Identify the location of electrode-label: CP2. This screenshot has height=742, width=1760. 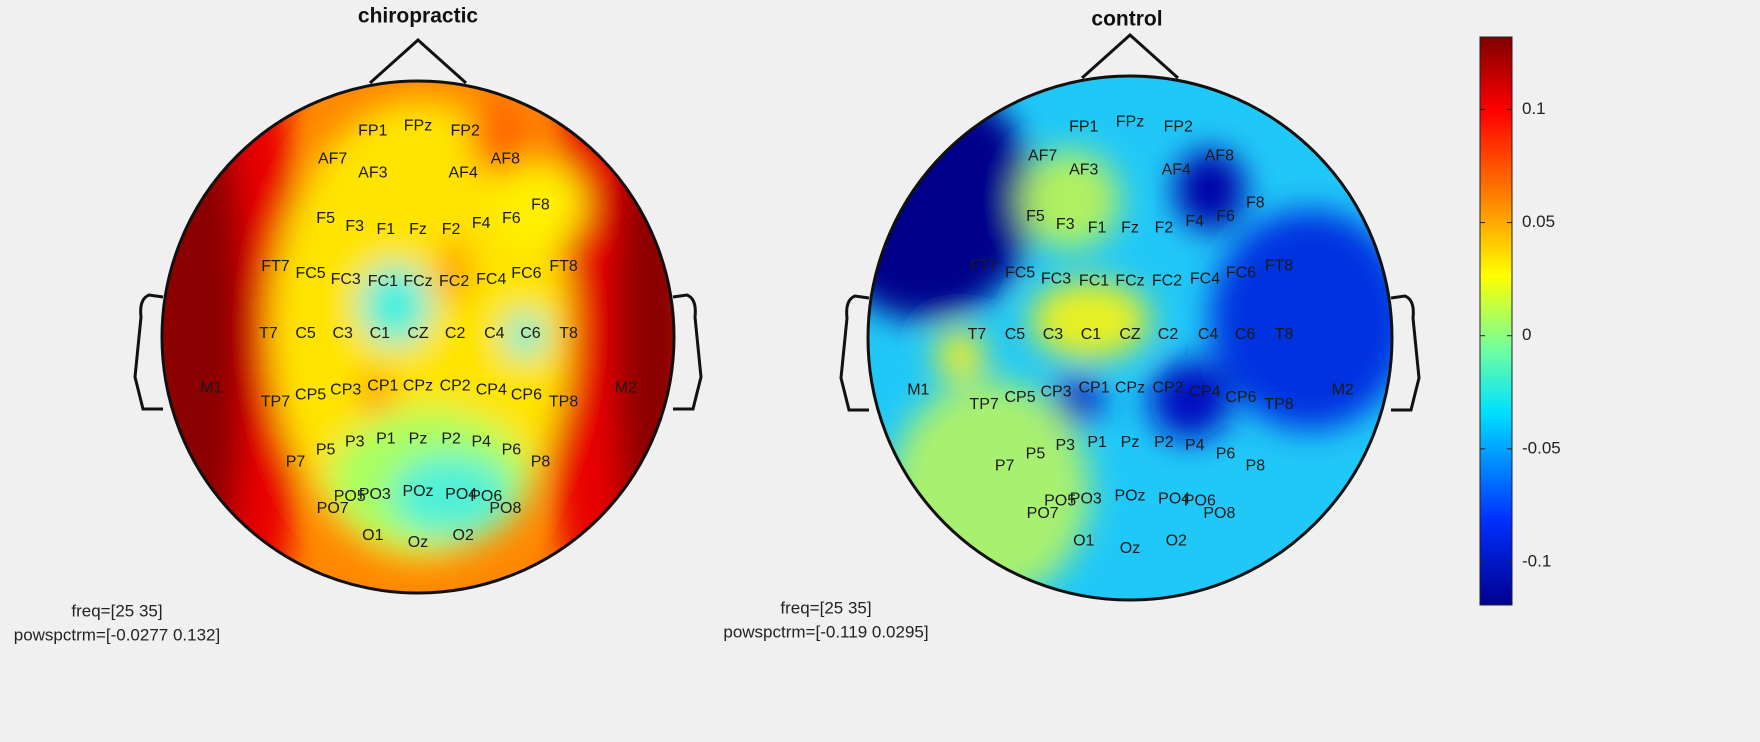
(455, 385).